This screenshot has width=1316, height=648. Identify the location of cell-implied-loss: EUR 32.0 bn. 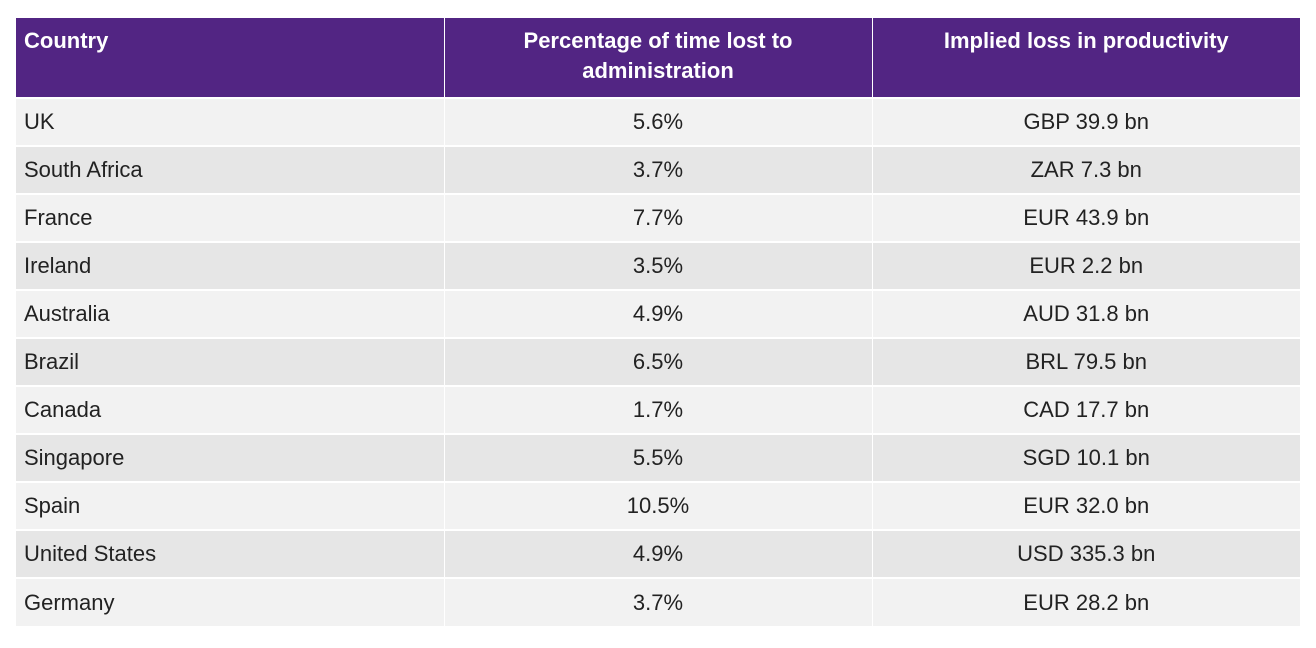
(1085, 505).